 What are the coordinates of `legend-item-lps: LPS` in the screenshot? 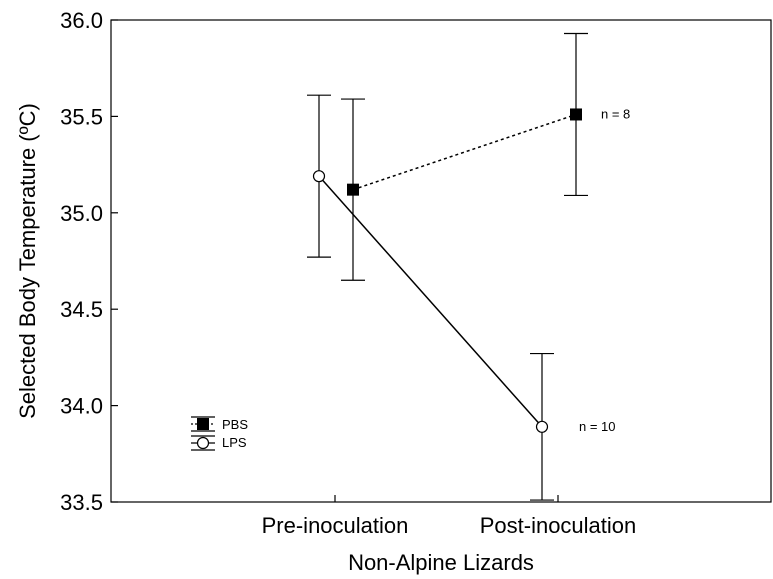 It's located at (219, 443).